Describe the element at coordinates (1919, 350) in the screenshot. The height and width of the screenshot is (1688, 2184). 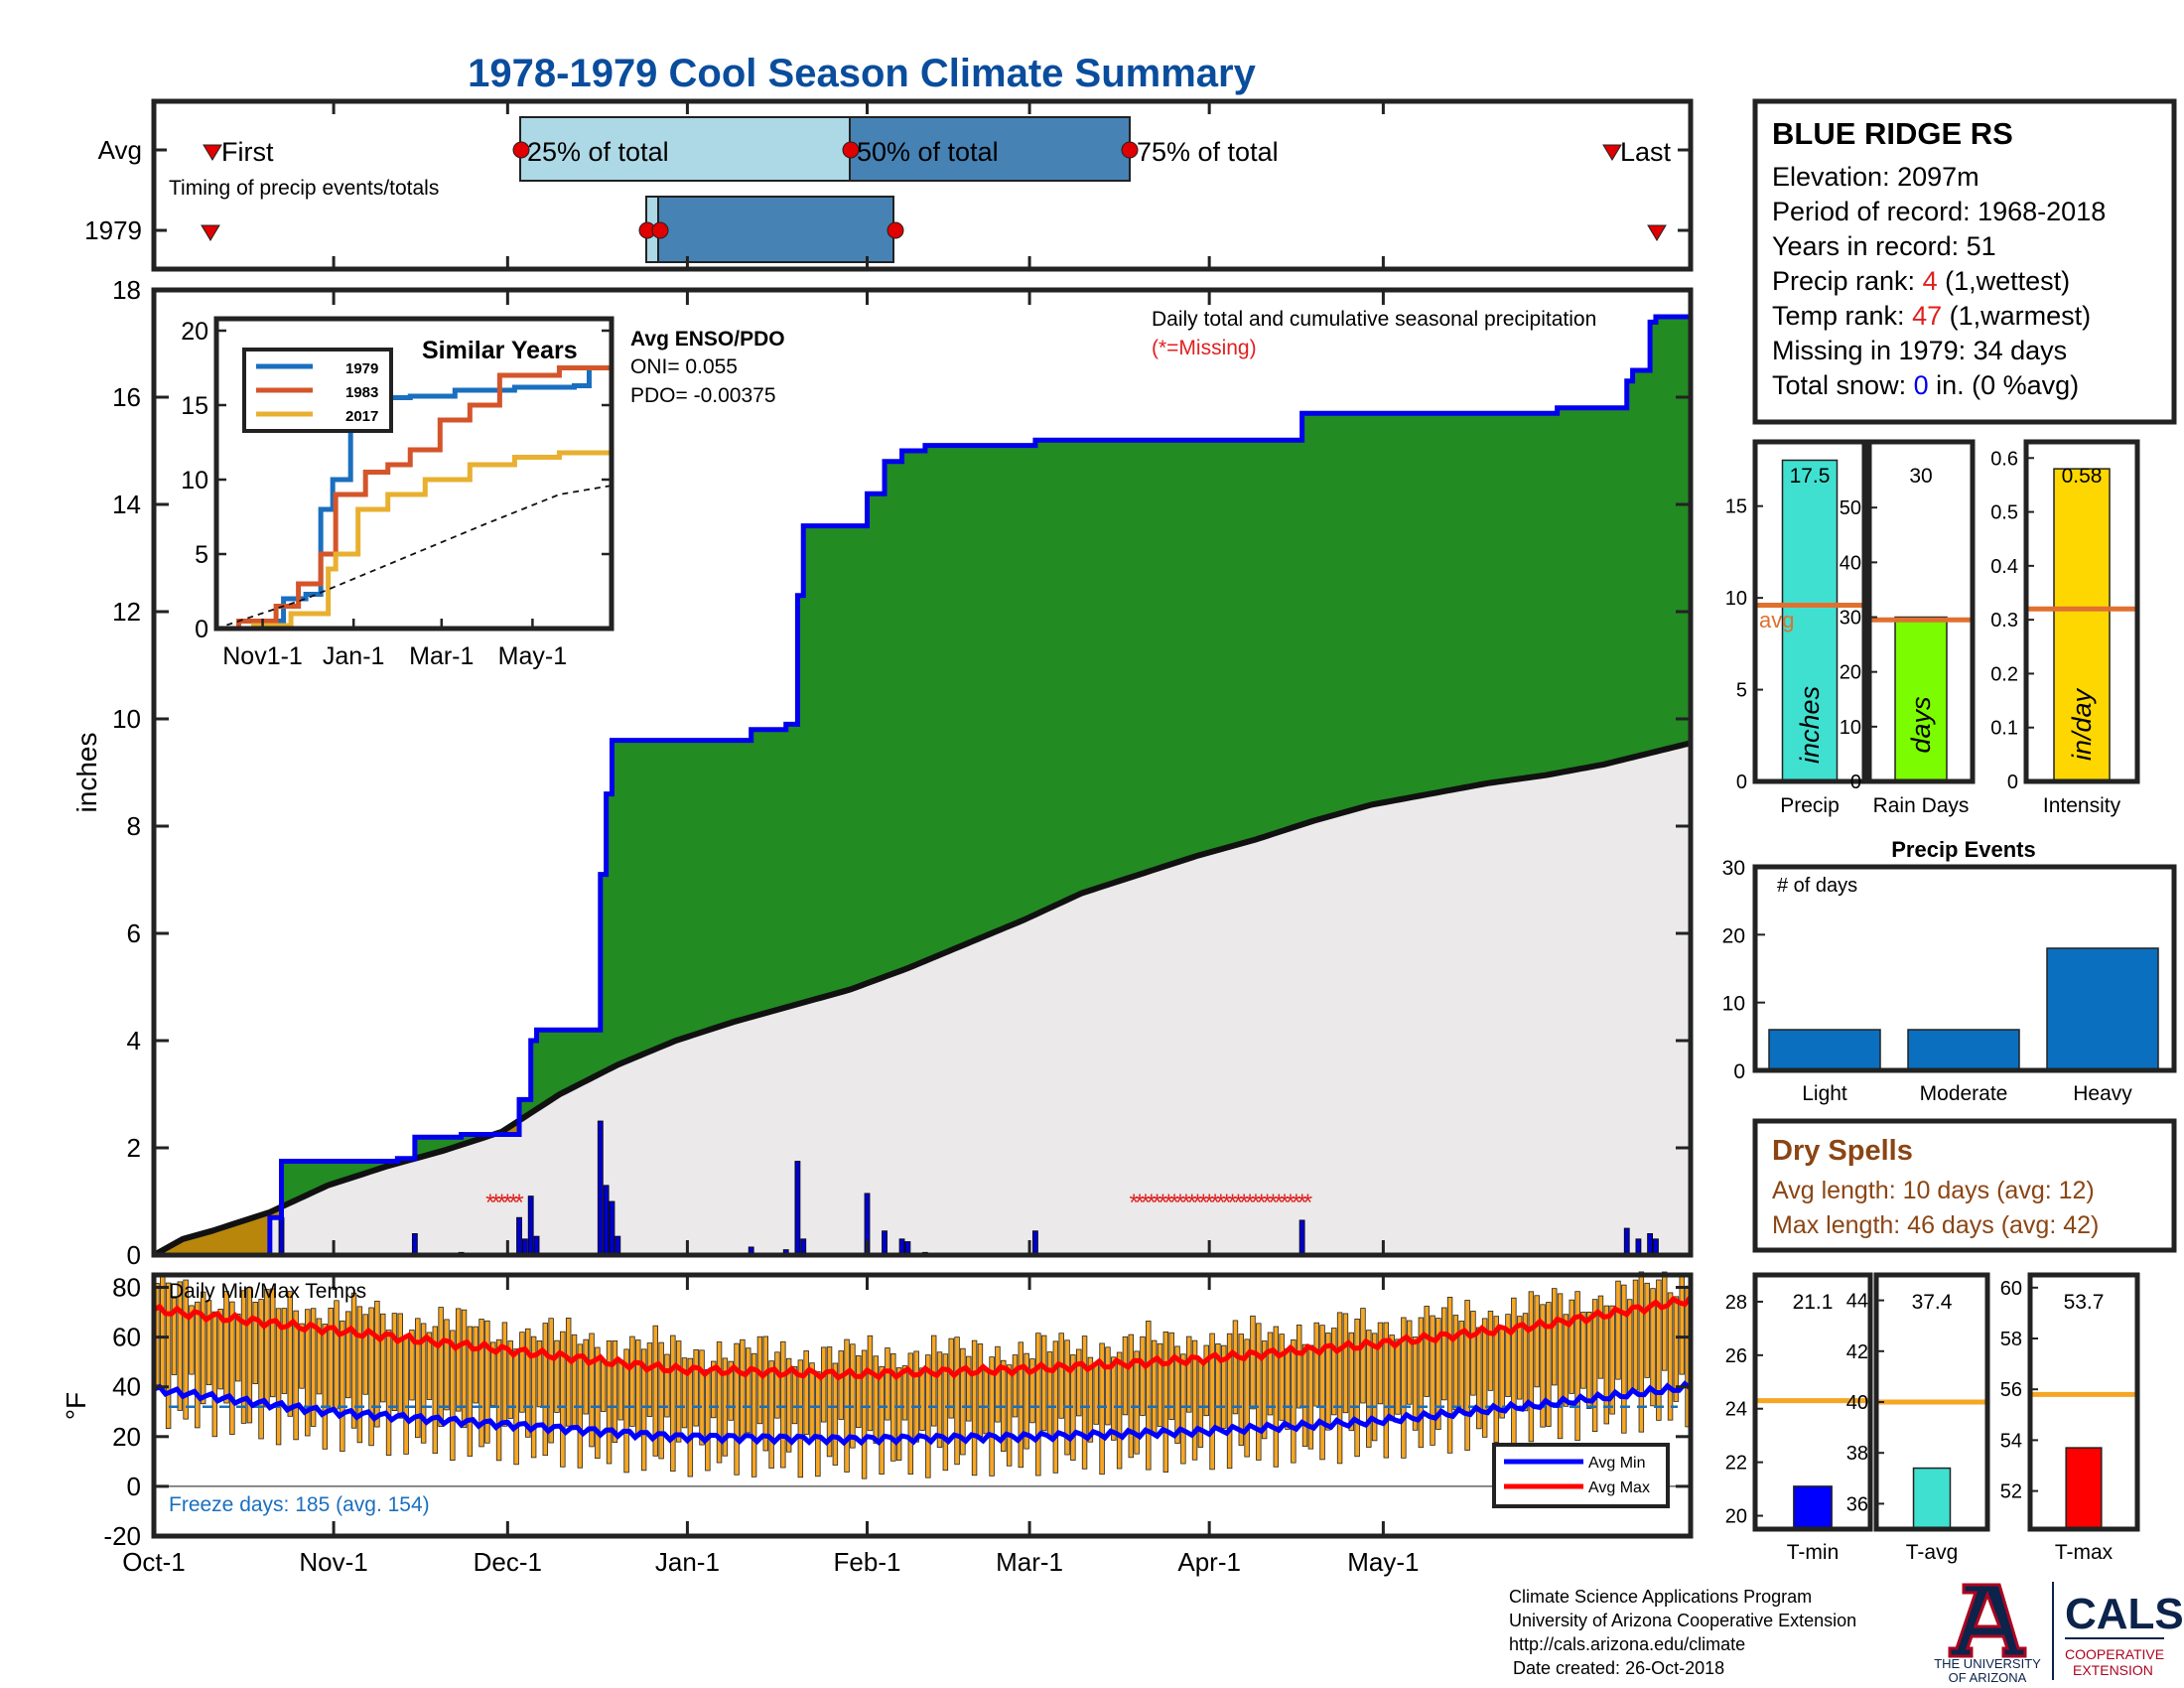
I see `station-missing: Missing in 1979: 34 days` at that location.